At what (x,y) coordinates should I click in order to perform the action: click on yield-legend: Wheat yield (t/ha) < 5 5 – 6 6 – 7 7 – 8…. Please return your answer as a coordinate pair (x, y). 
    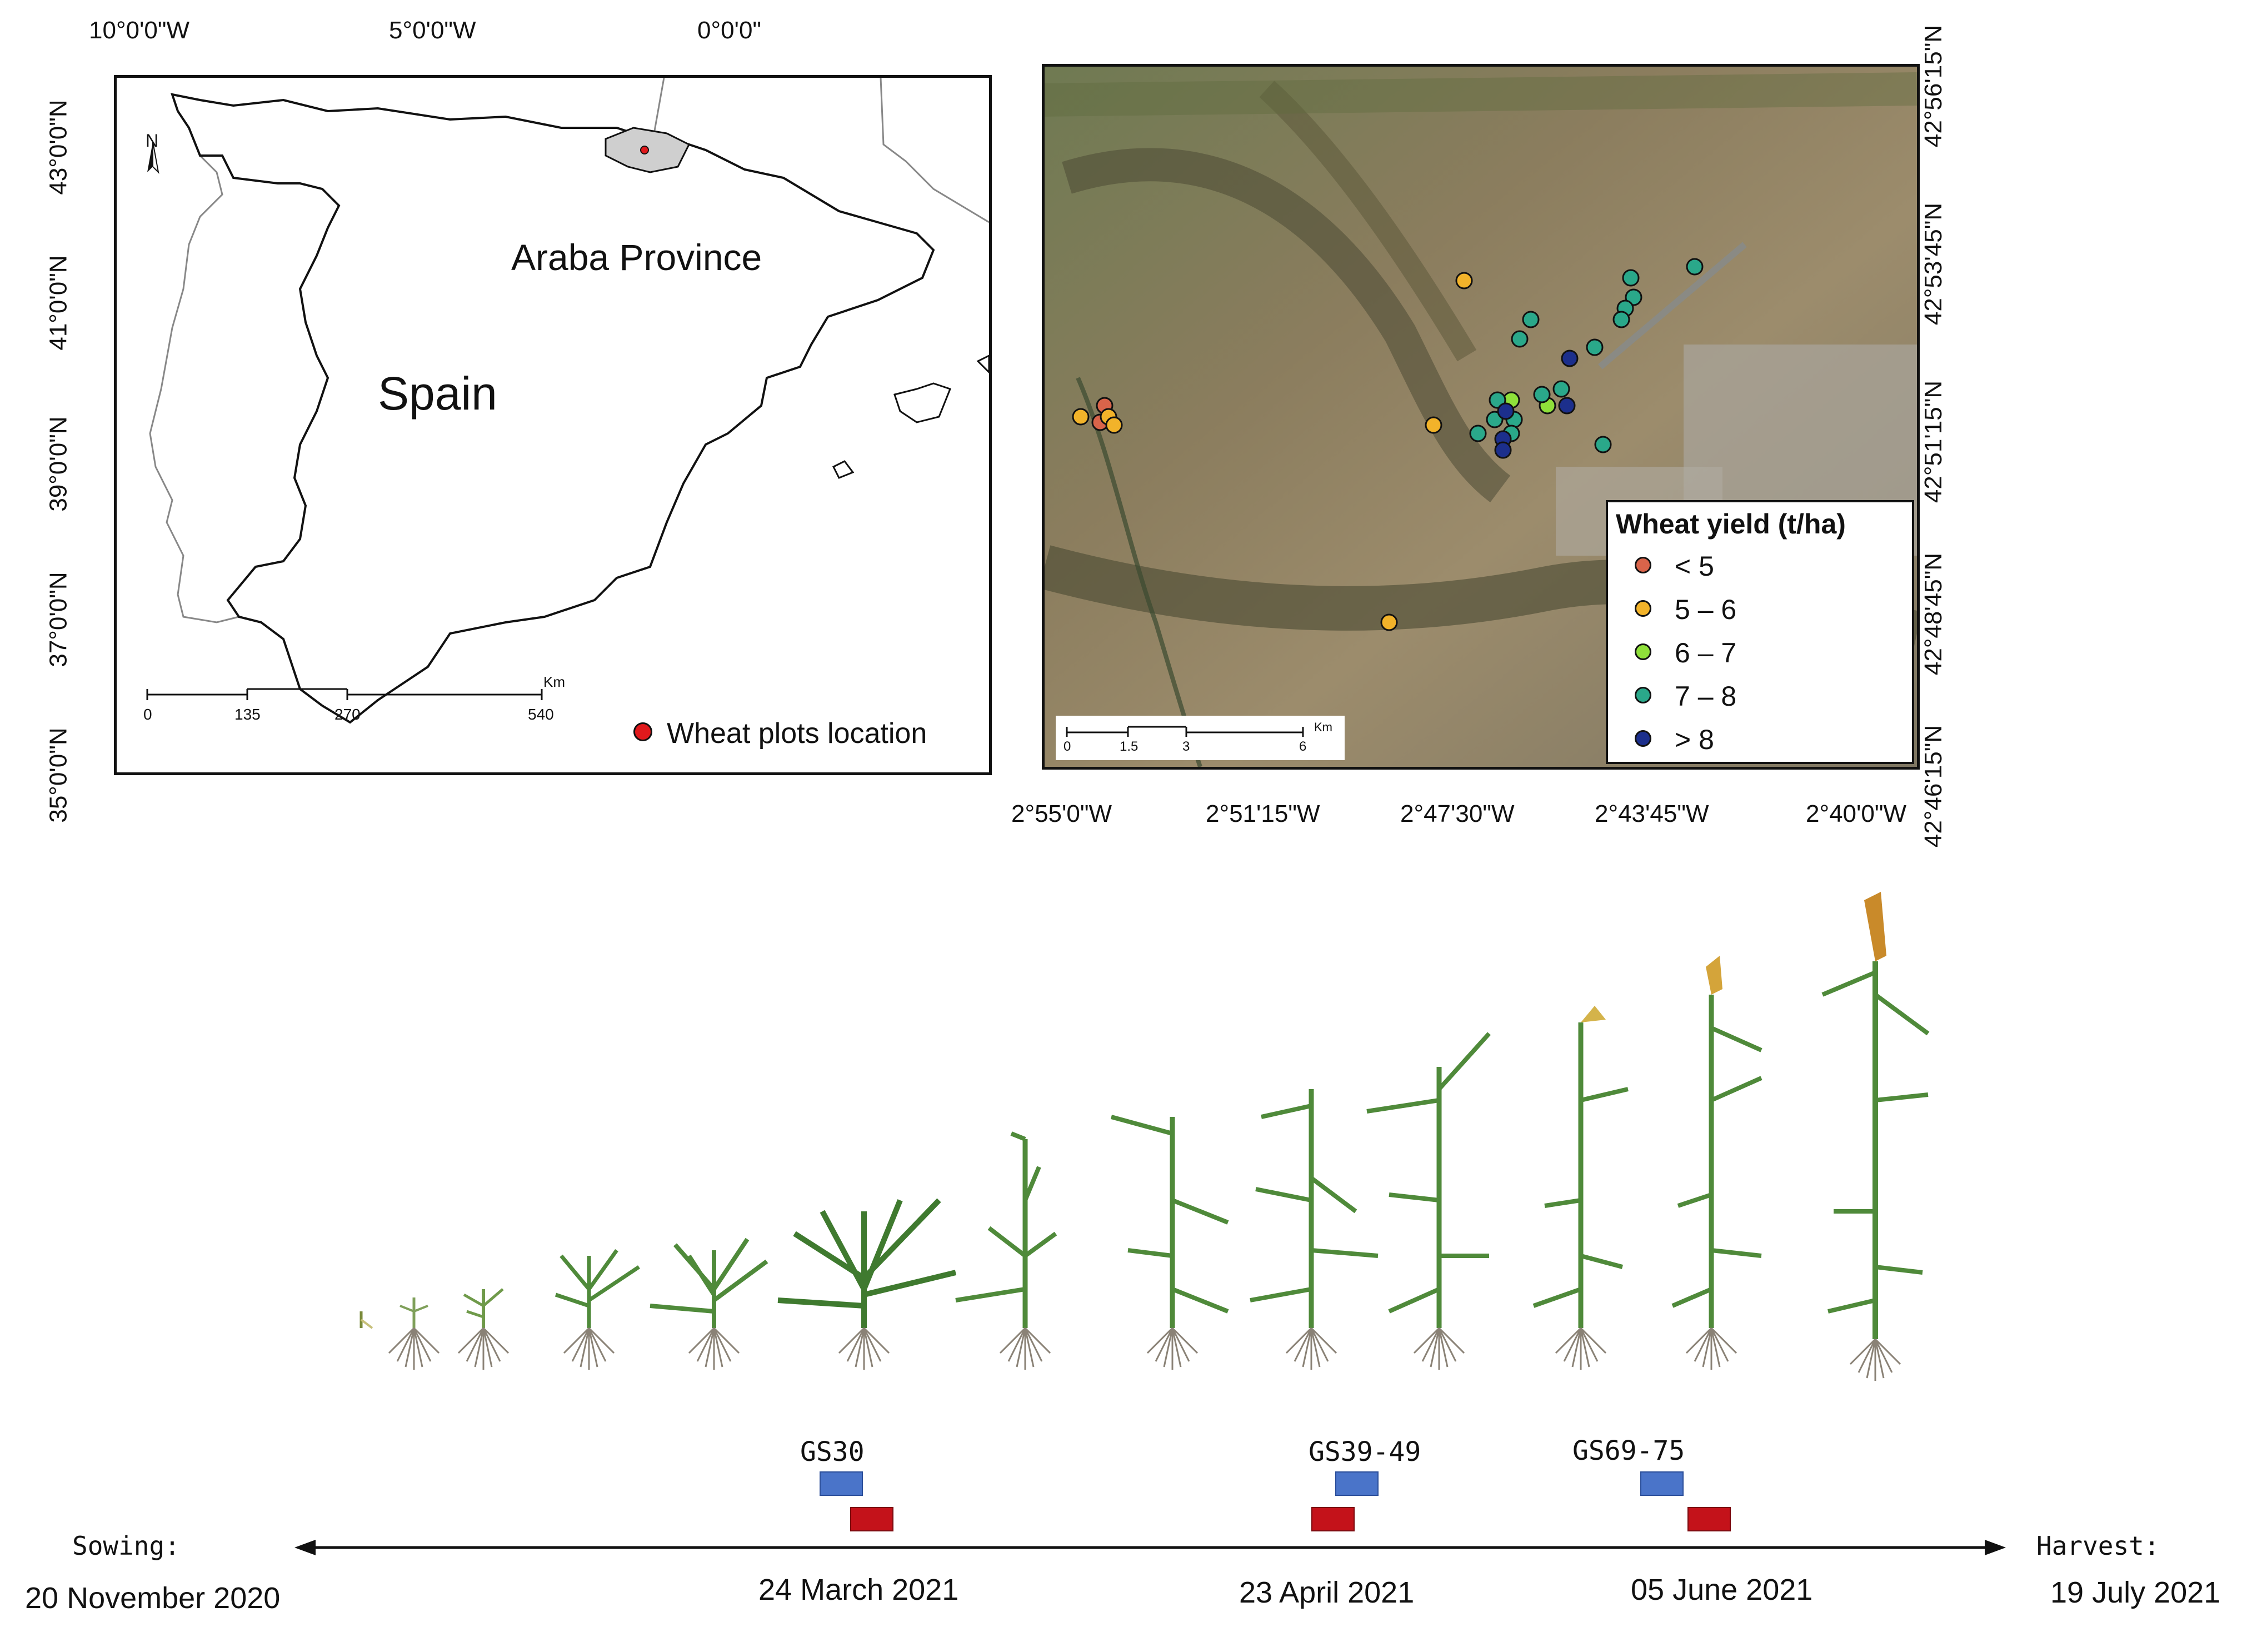
    Looking at the image, I should click on (1760, 632).